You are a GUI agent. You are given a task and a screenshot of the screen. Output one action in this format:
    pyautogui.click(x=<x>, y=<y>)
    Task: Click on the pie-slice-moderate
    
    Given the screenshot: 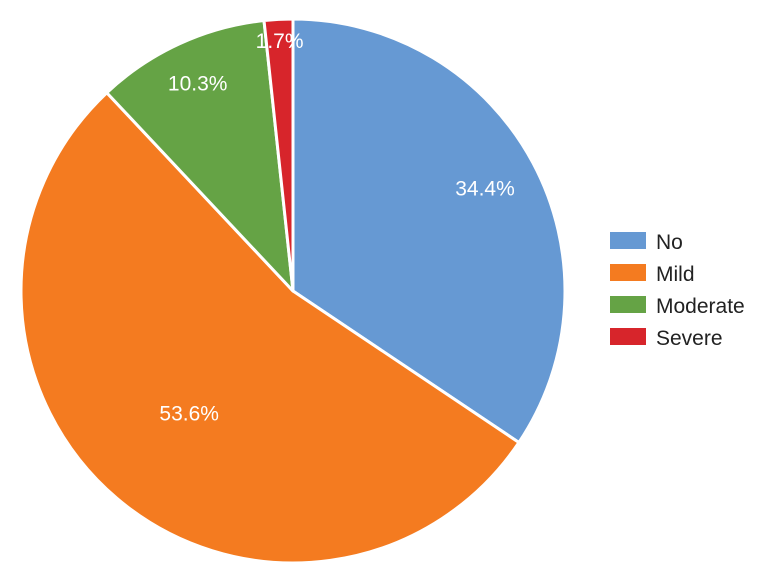 What is the action you would take?
    pyautogui.click(x=200, y=156)
    